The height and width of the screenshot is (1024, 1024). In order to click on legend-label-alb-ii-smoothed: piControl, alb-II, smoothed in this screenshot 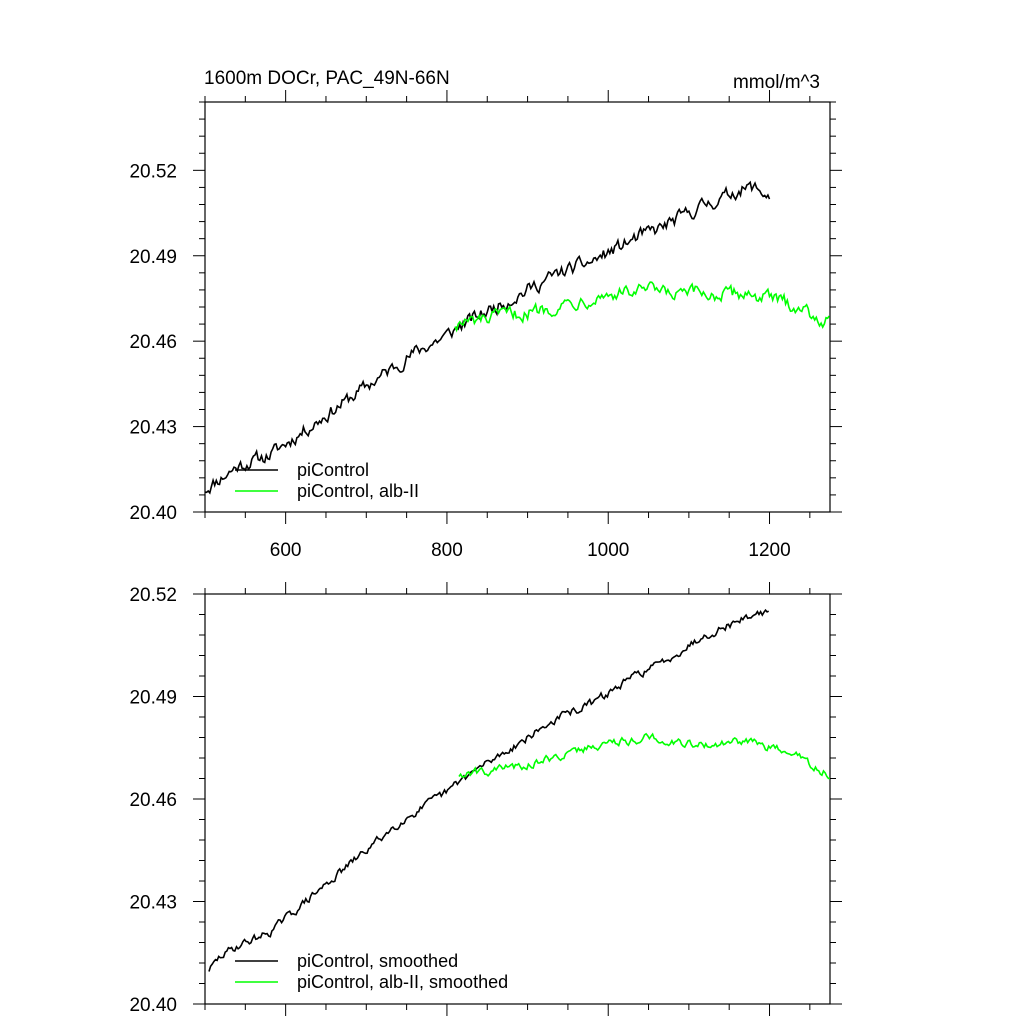, I will do `click(402, 982)`.